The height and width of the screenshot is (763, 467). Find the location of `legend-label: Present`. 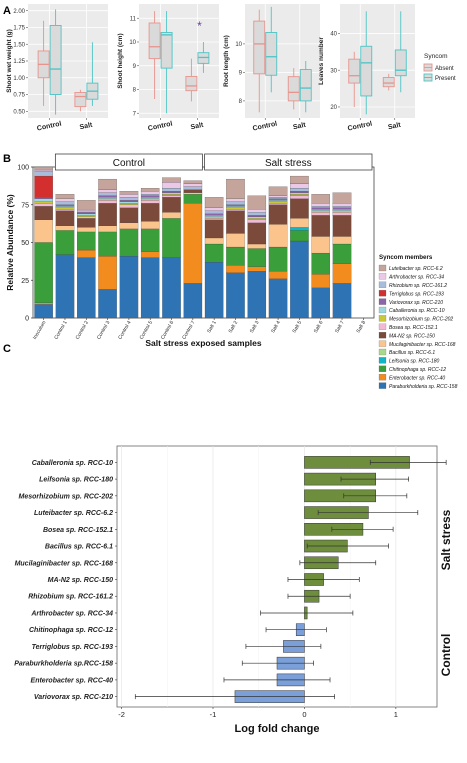

legend-label: Present is located at coordinates (445, 79).